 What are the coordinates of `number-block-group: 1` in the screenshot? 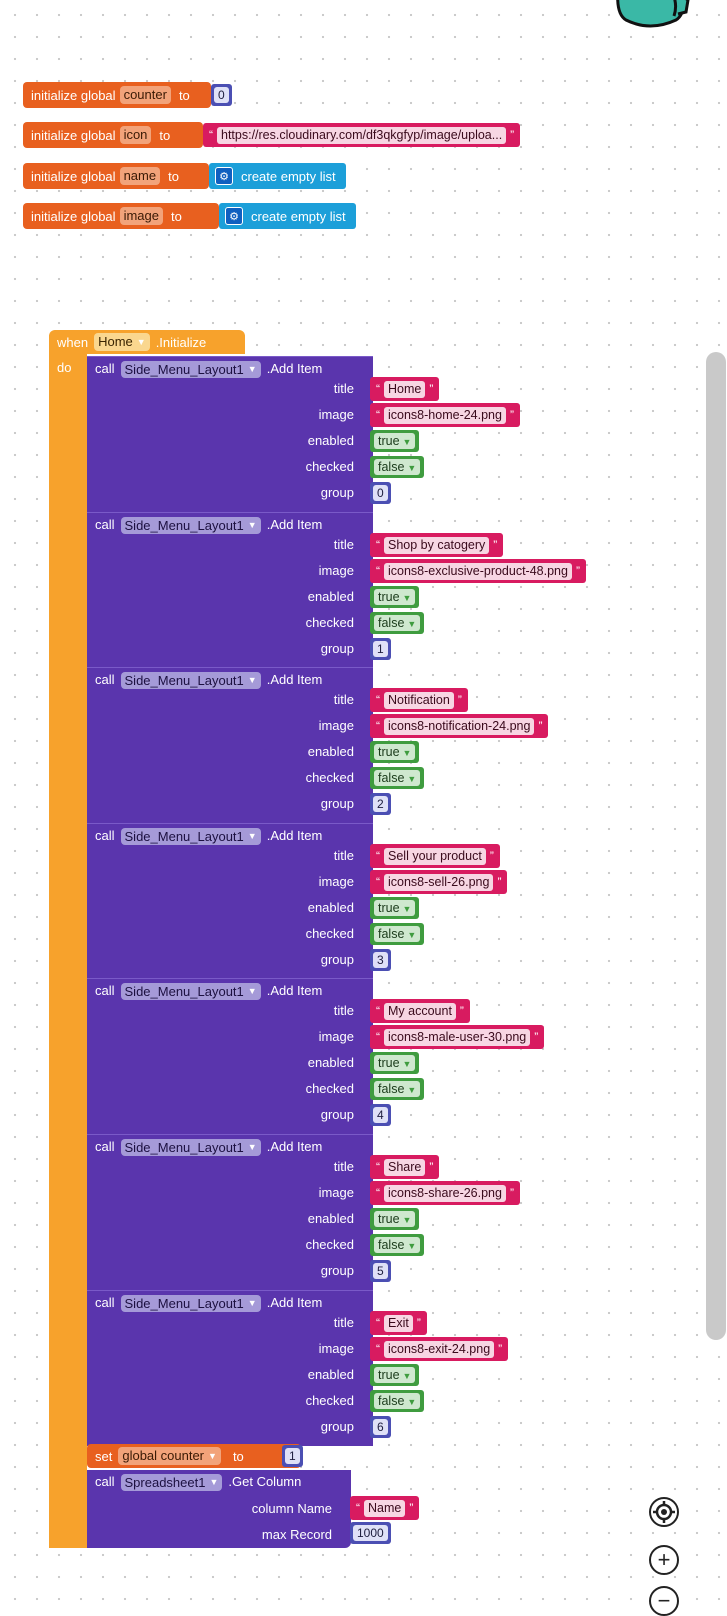 It's located at (380, 649).